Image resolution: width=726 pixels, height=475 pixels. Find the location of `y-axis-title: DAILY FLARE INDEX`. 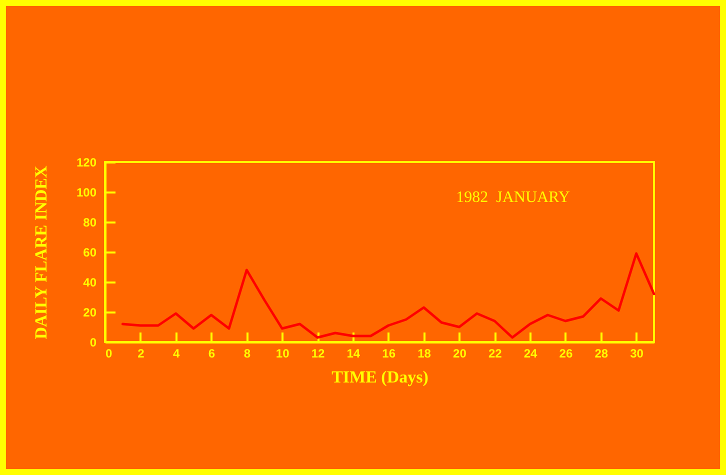

y-axis-title: DAILY FLARE INDEX is located at coordinates (40, 252).